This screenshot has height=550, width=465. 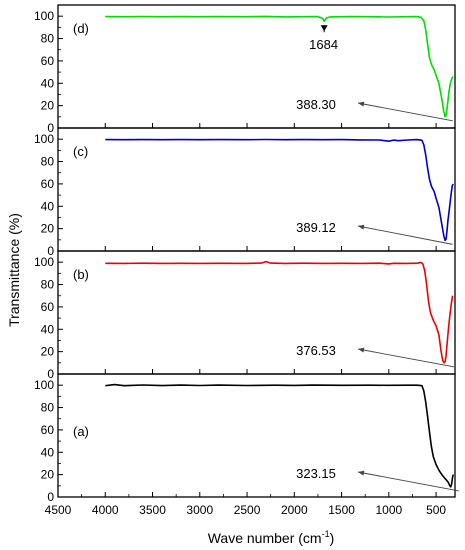 I want to click on x-tick-label: 1500, so click(x=341, y=510).